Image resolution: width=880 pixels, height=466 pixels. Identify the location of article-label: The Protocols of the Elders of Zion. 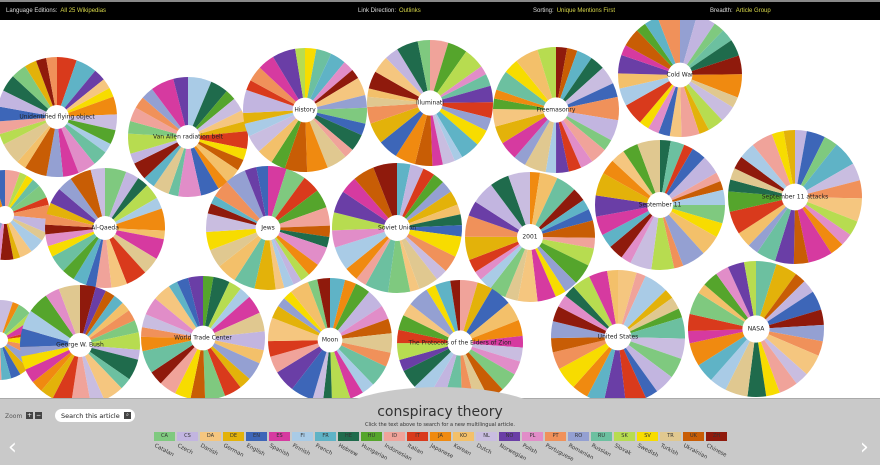
(460, 343).